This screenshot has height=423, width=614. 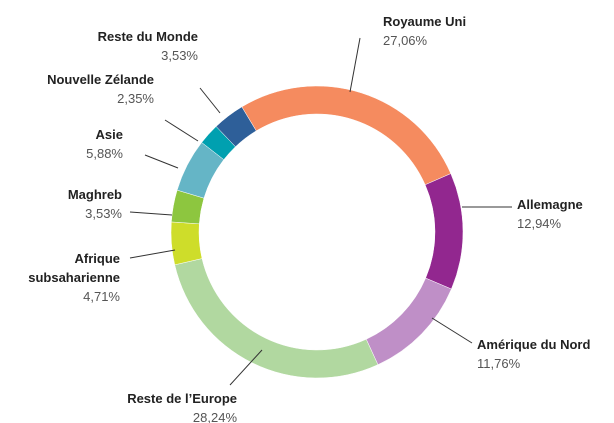 What do you see at coordinates (539, 223) in the screenshot?
I see `value-label: 12,94%` at bounding box center [539, 223].